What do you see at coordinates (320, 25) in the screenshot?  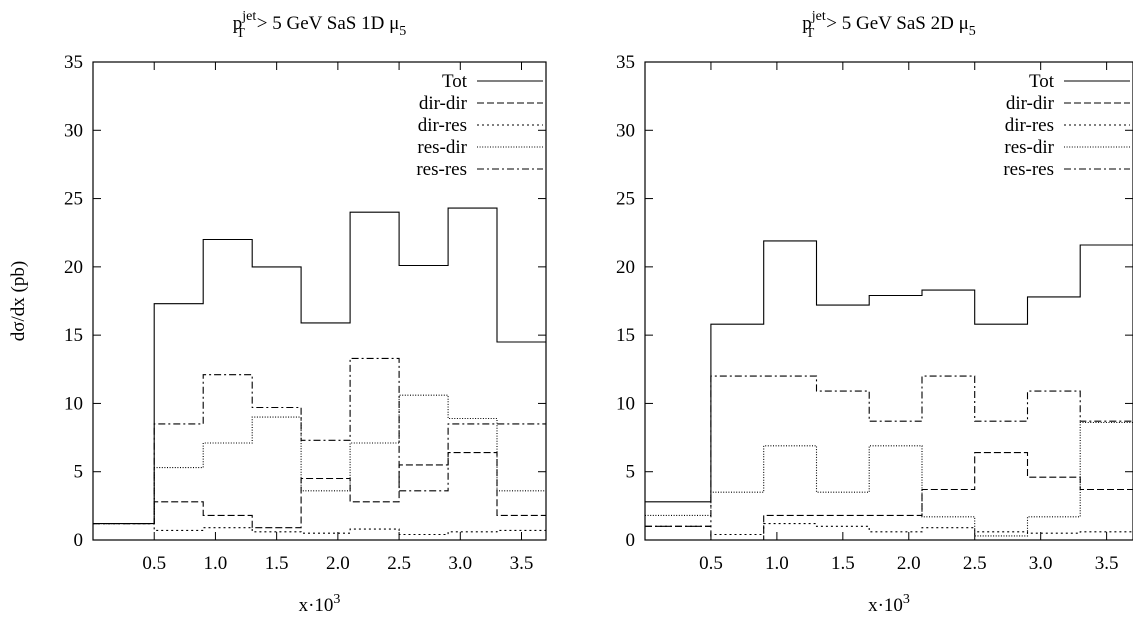 I see `chart-title: pjet T > 5 GeV SaS 1D μ5` at bounding box center [320, 25].